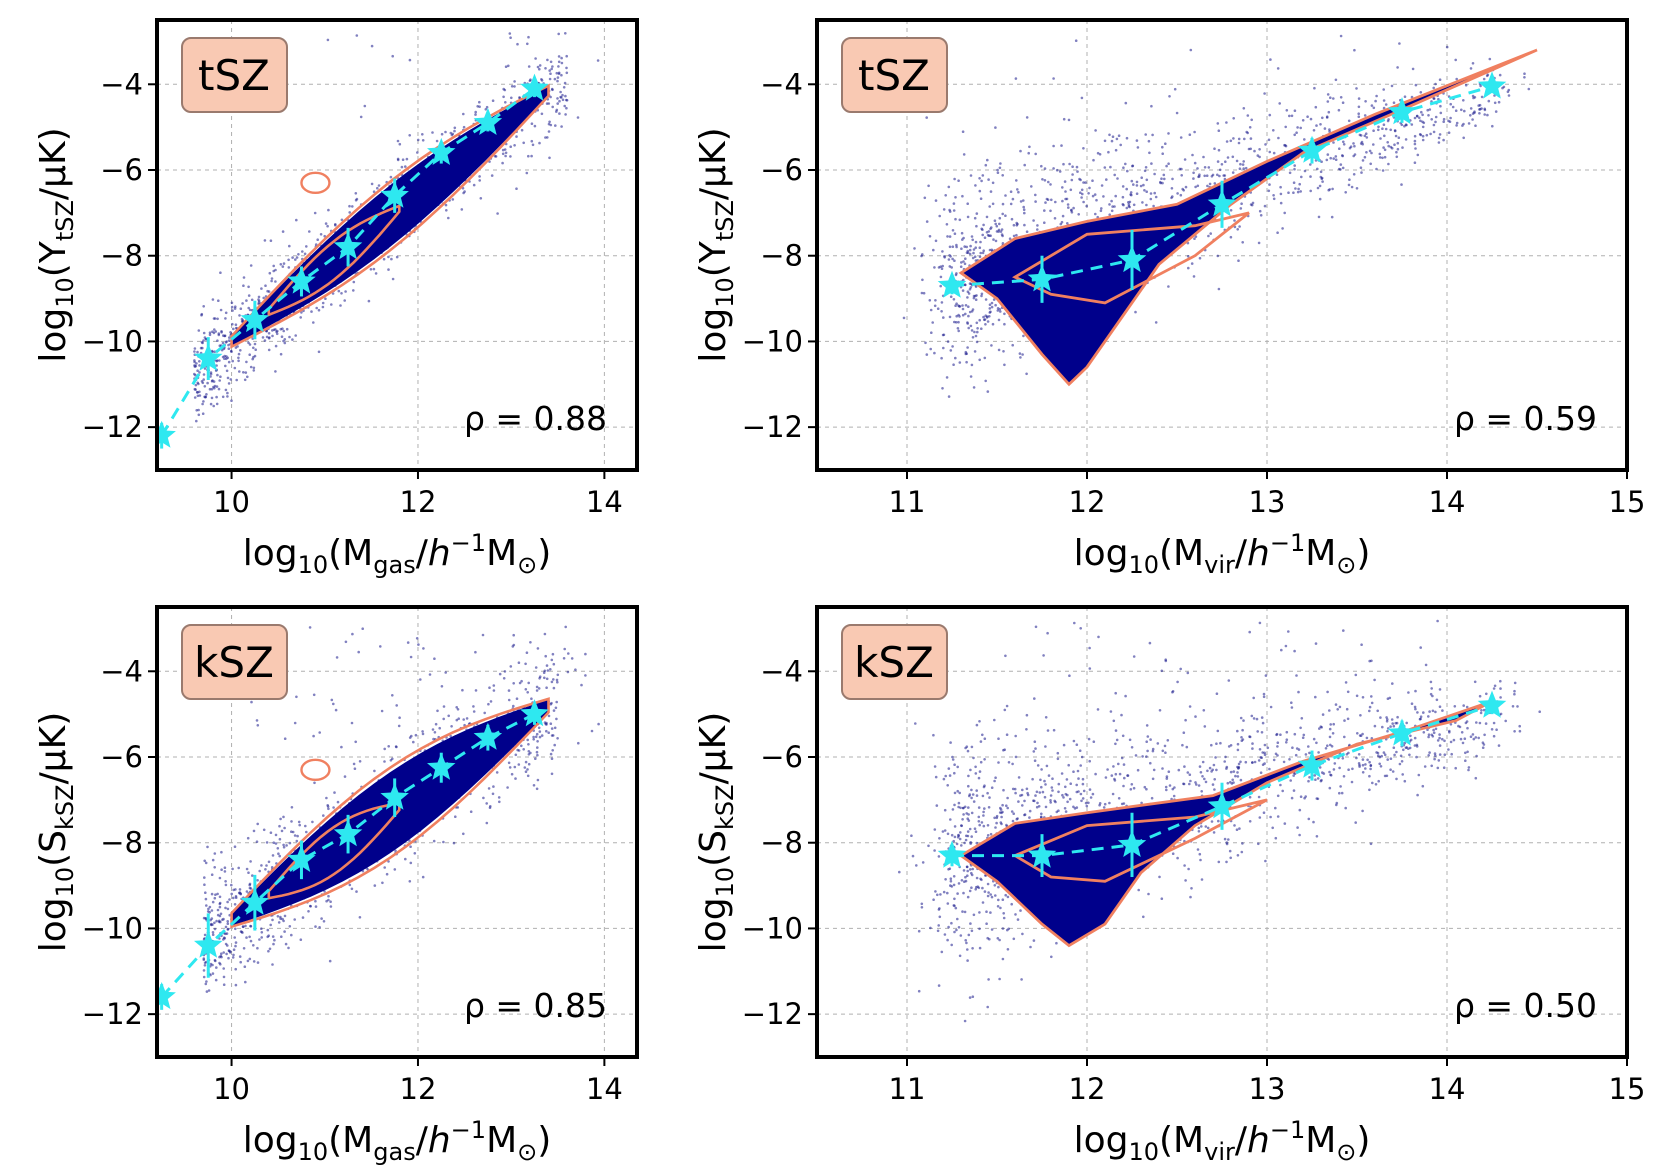 This screenshot has height=1174, width=1661. What do you see at coordinates (1131, 258) in the screenshot?
I see `contour-inner` at bounding box center [1131, 258].